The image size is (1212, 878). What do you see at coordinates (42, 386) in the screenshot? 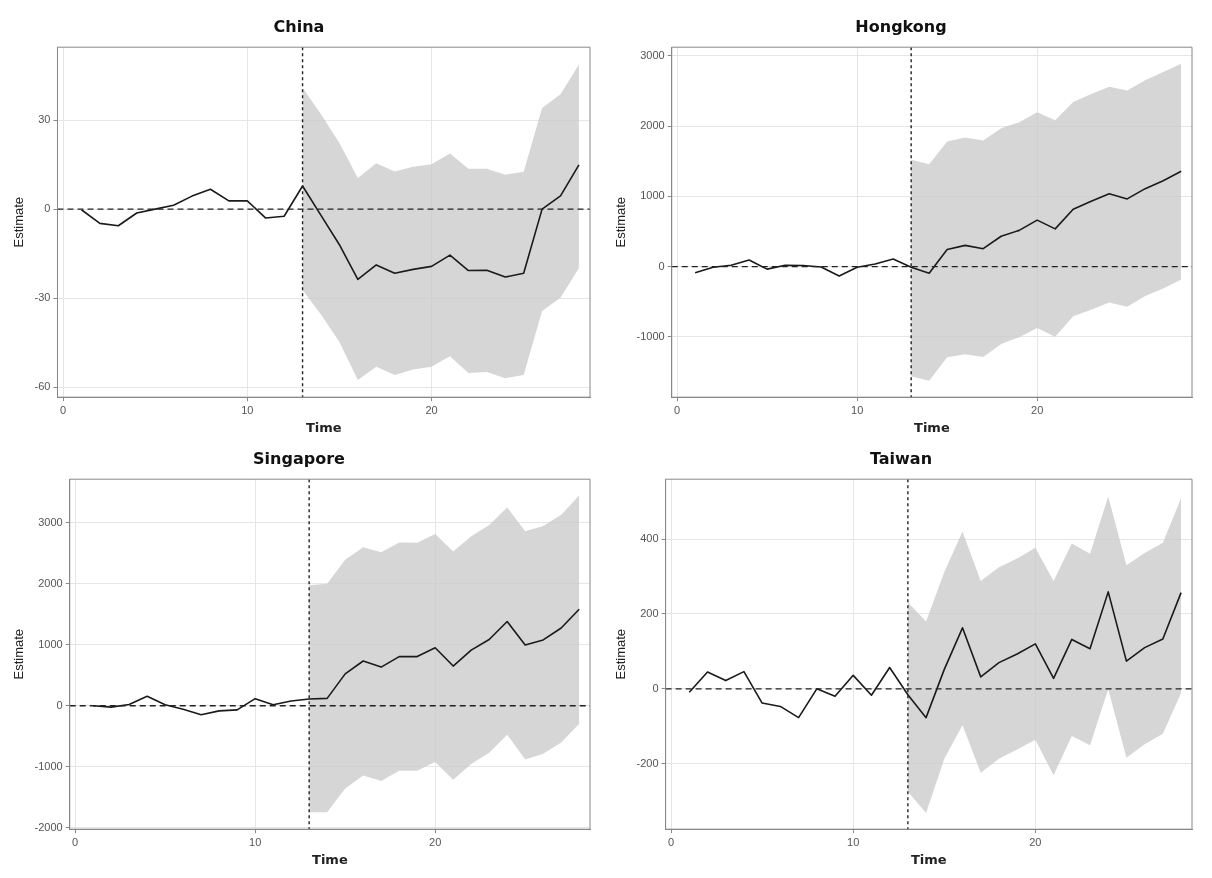
I see `y-tick-label: -60` at bounding box center [42, 386].